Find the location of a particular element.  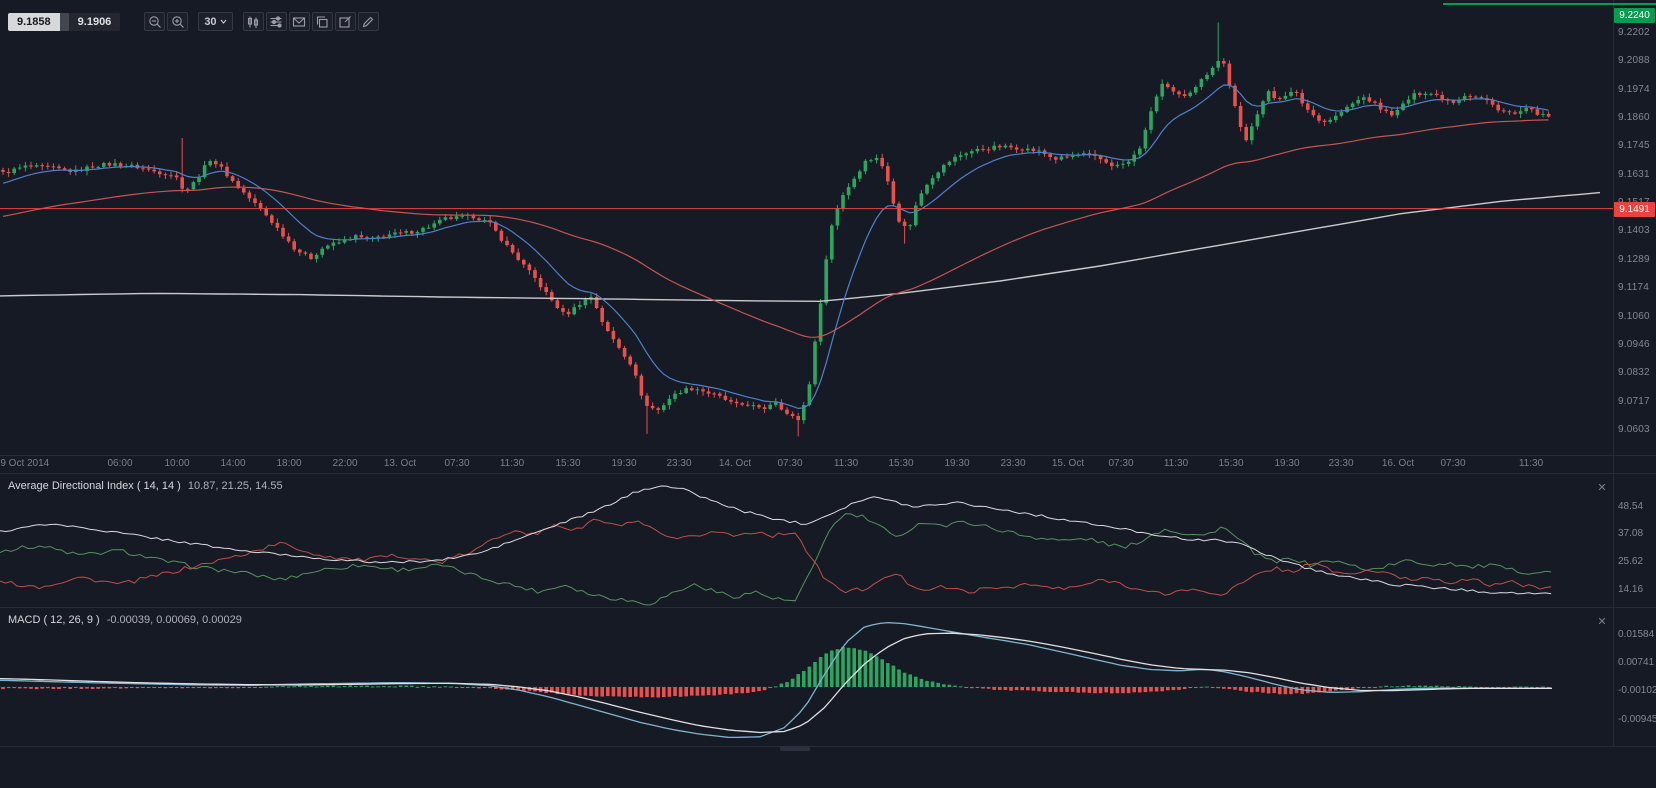

macd-histogram is located at coordinates (776, 672).